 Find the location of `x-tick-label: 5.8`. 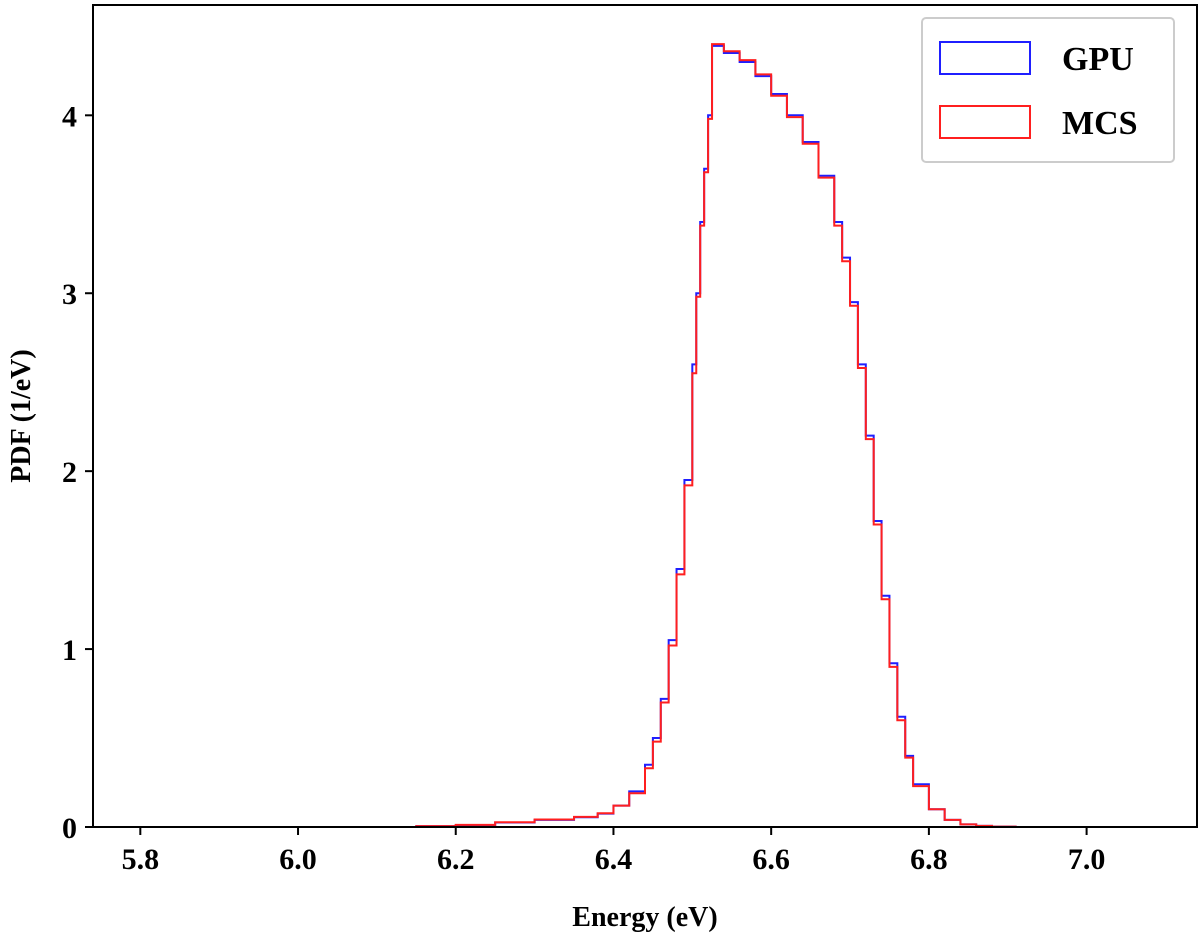

x-tick-label: 5.8 is located at coordinates (141, 859).